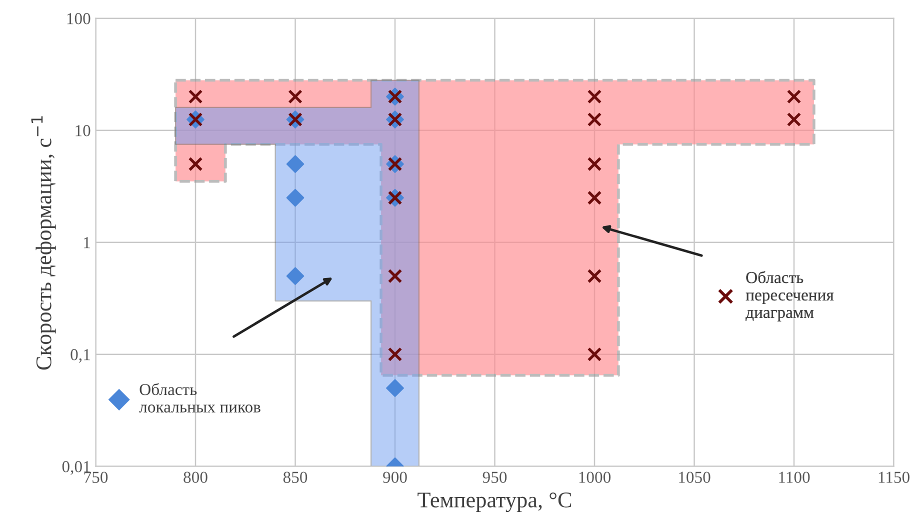 Image resolution: width=912 pixels, height=524 pixels. Describe the element at coordinates (83, 130) in the screenshot. I see `y-tick-label: 10` at that location.